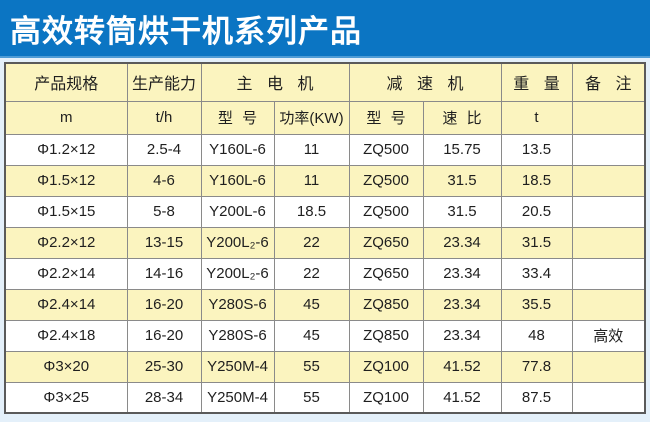  I want to click on spec-cell: Φ2.2×12, so click(66, 242).